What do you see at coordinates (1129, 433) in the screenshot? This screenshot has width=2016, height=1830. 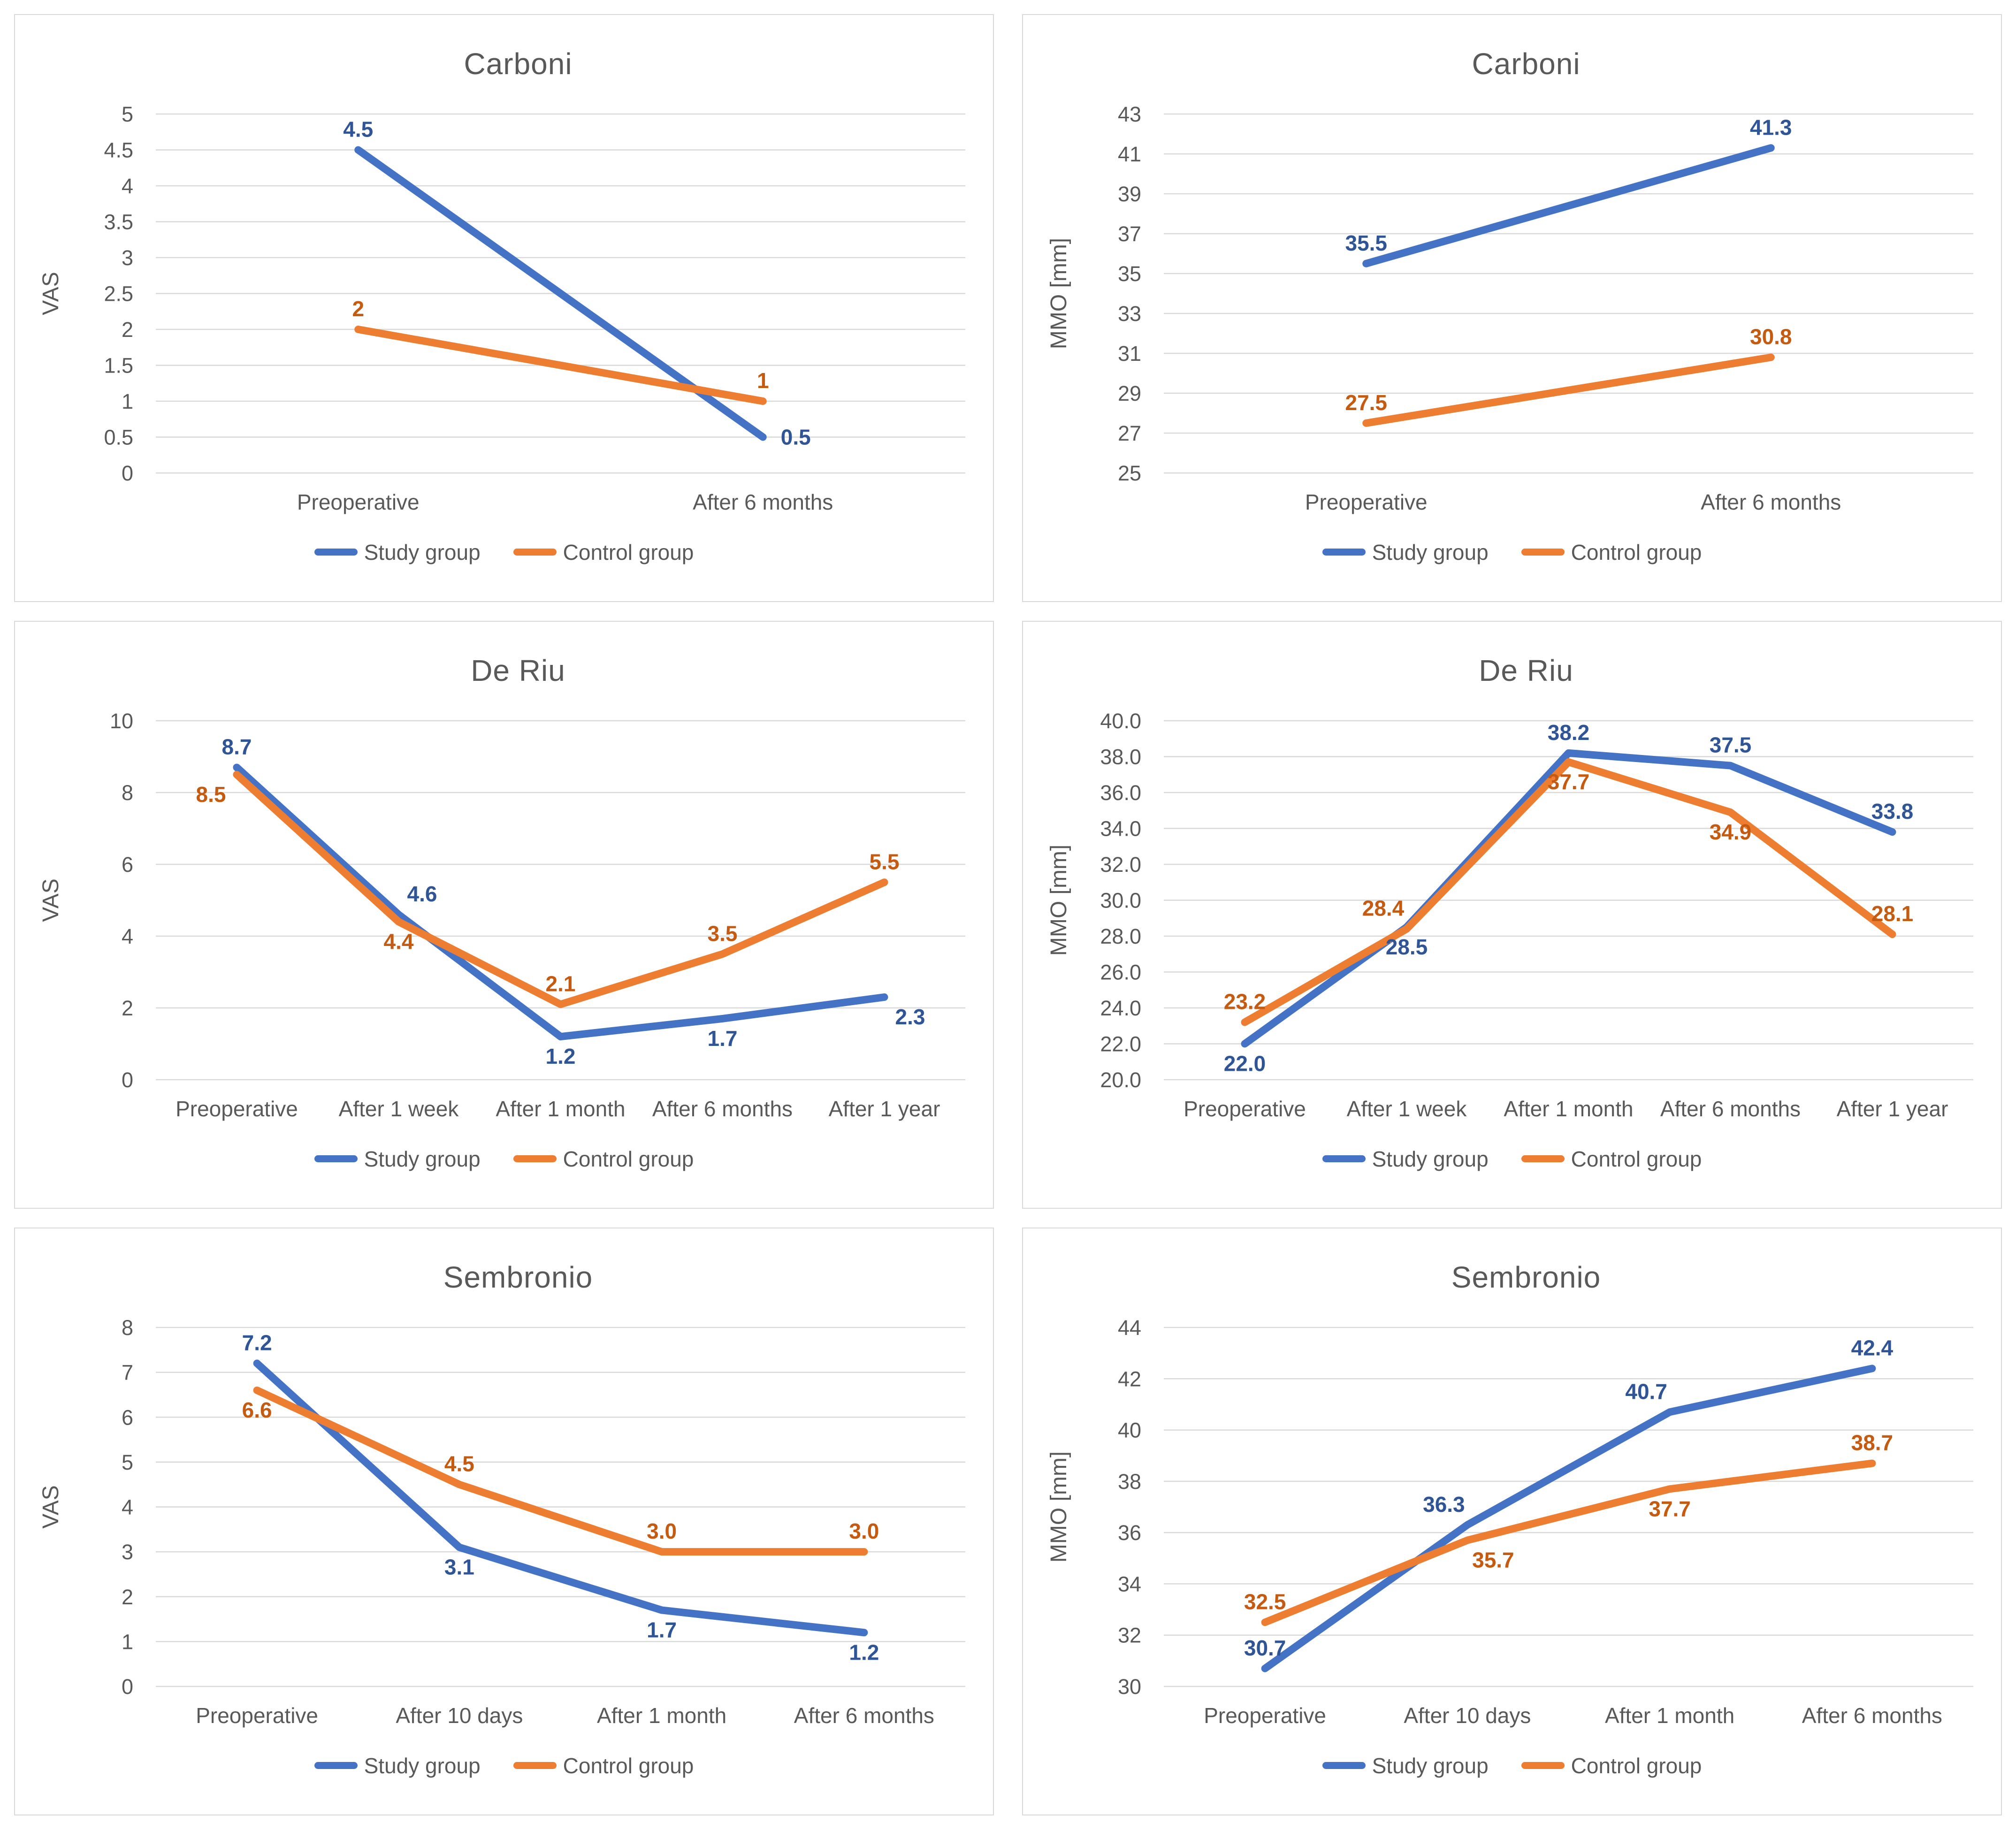 I see `y-tick-label: 27` at bounding box center [1129, 433].